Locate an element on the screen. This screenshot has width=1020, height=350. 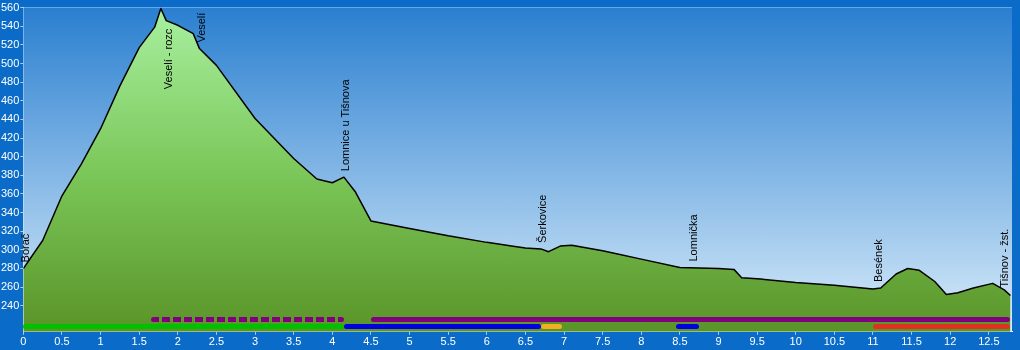
x-tick-label: 5 is located at coordinates (409, 341).